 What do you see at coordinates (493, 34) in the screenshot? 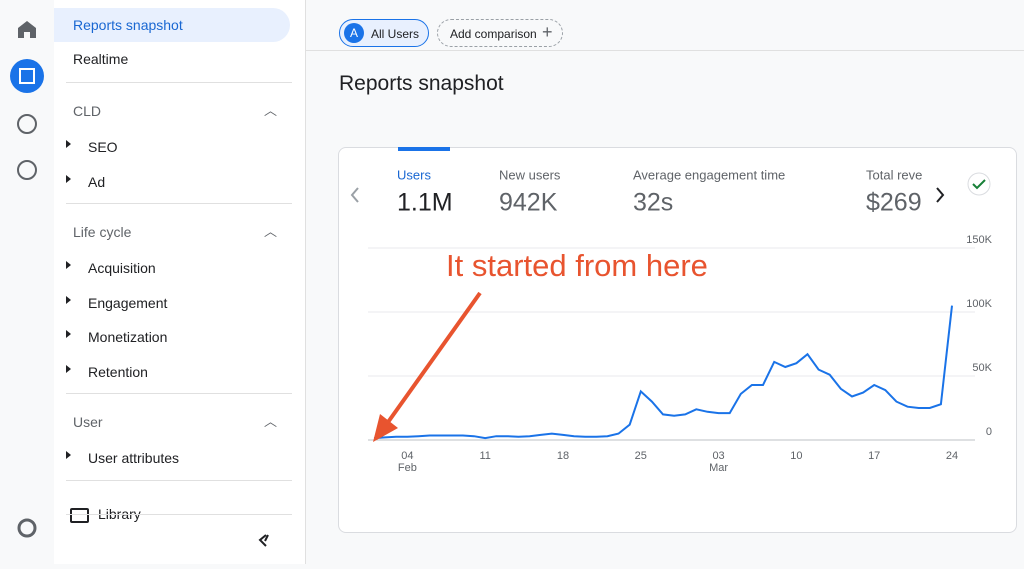
I see `add-comparison-label: Add comparison` at bounding box center [493, 34].